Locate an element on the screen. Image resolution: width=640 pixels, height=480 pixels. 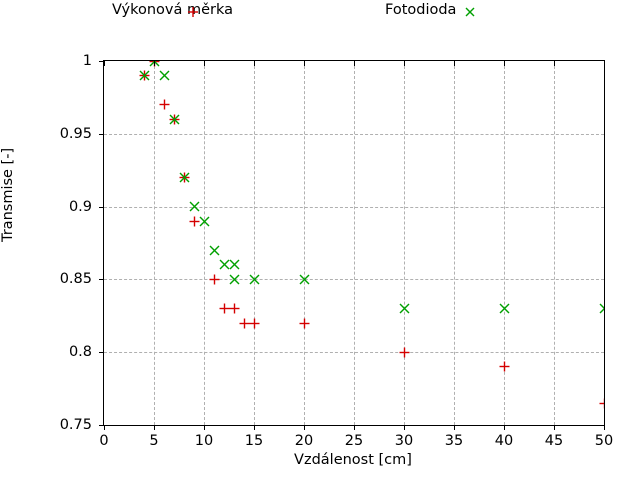
y-axis-tick-label: 0.9 is located at coordinates (80, 206).